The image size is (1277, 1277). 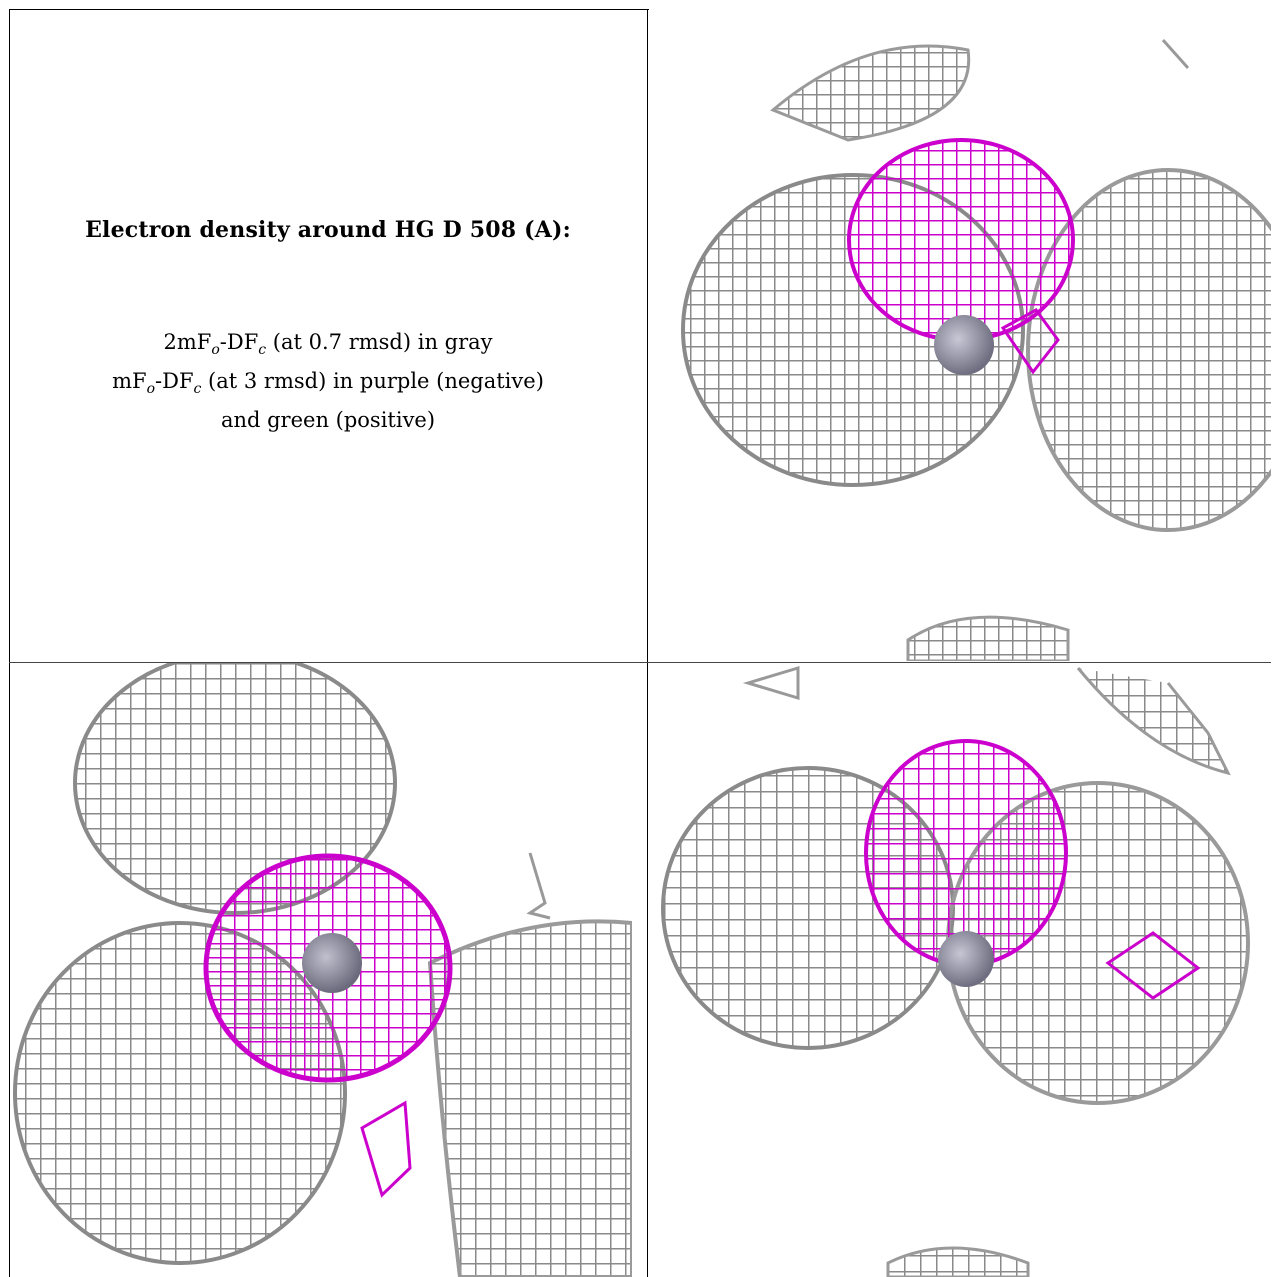 What do you see at coordinates (640, 662) in the screenshot?
I see `frame-middle` at bounding box center [640, 662].